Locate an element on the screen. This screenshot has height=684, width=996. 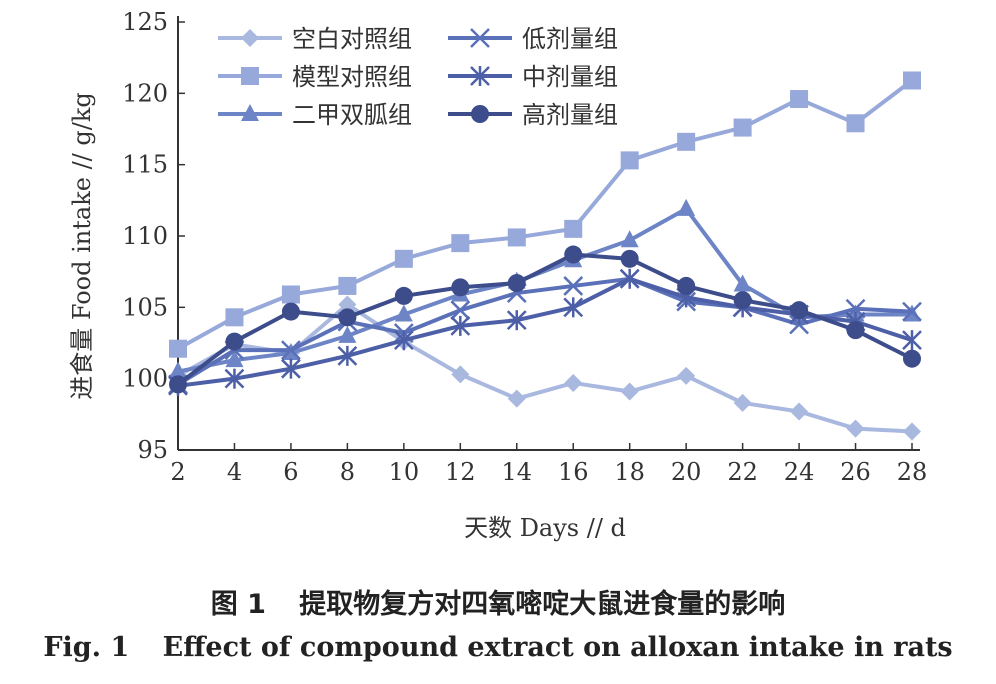
y-tick-label: 110 is located at coordinates (145, 236).